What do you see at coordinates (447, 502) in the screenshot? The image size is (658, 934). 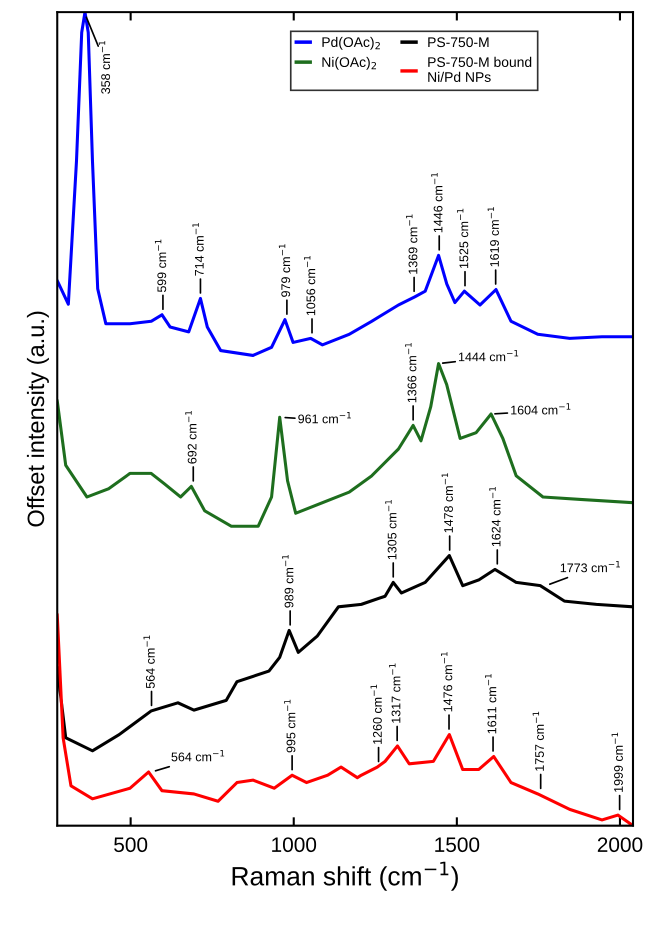 I see `annotation: 1478 cm$^{−1}$` at bounding box center [447, 502].